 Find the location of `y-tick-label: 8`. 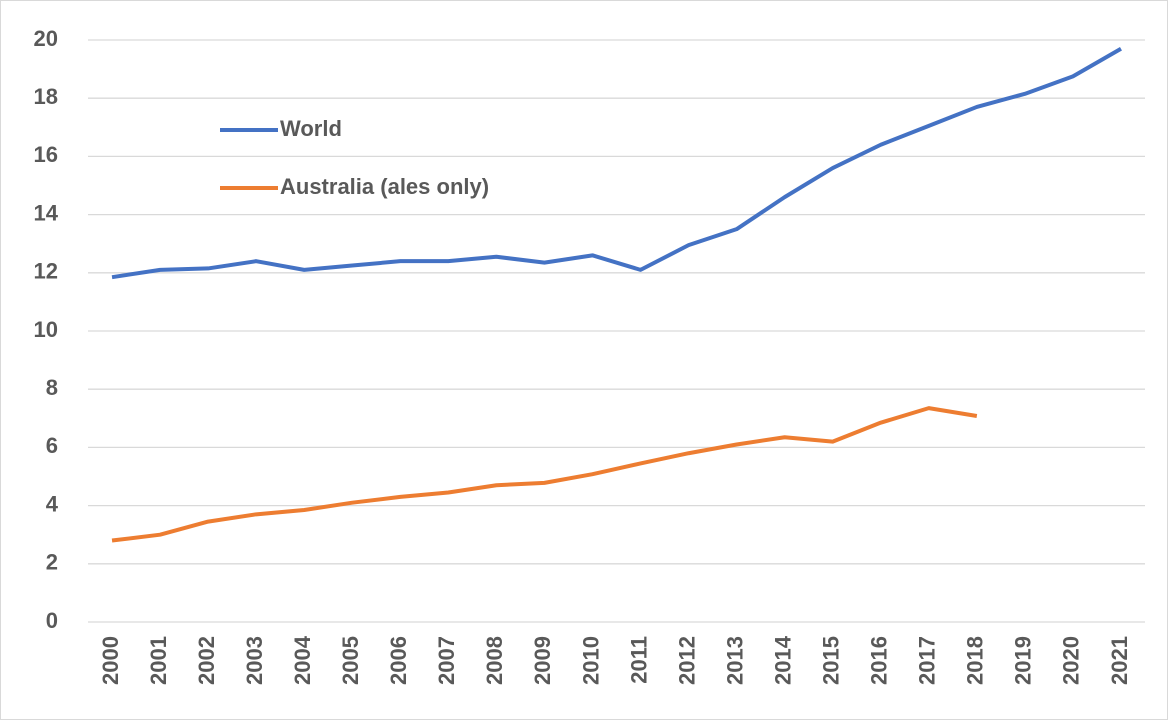

y-tick-label: 8 is located at coordinates (52, 387).